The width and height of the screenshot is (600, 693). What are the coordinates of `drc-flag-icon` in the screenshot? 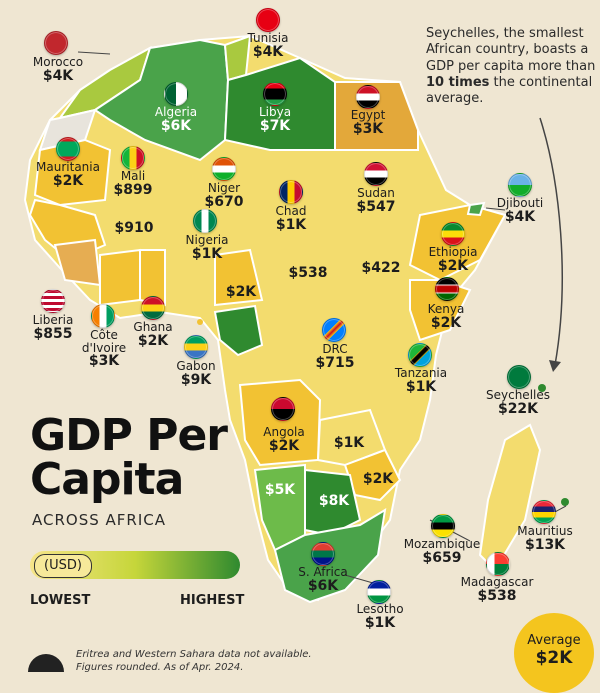 It's located at (334, 330).